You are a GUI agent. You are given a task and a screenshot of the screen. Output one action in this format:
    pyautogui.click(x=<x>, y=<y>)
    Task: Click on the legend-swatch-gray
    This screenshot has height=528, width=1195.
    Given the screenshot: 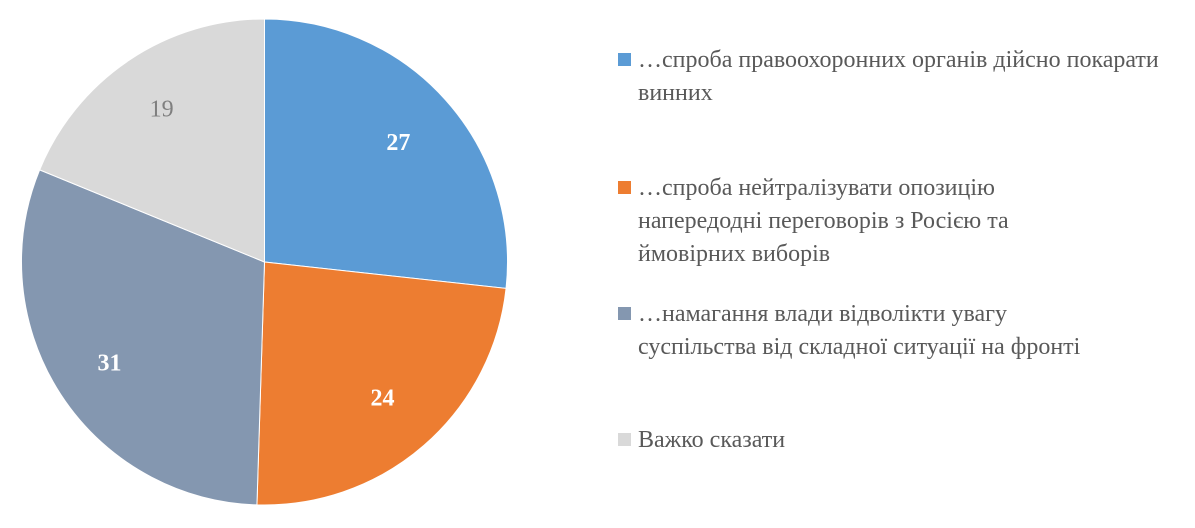 What is the action you would take?
    pyautogui.click(x=624, y=439)
    